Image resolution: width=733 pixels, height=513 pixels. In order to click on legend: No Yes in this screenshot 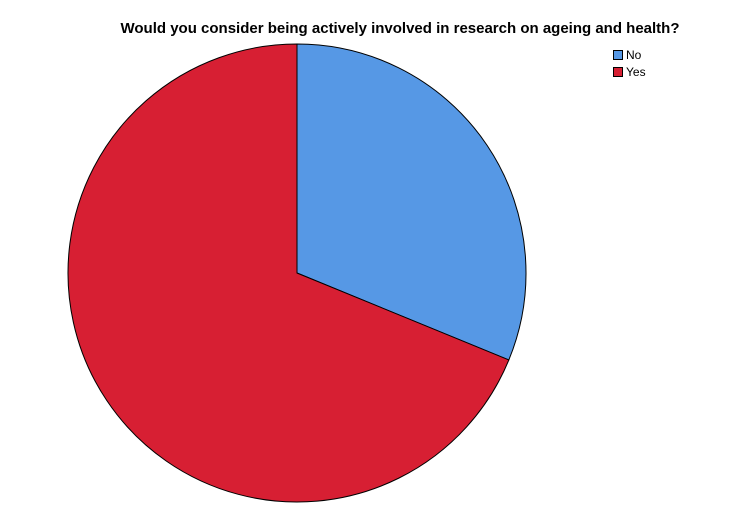, I will do `click(629, 63)`.